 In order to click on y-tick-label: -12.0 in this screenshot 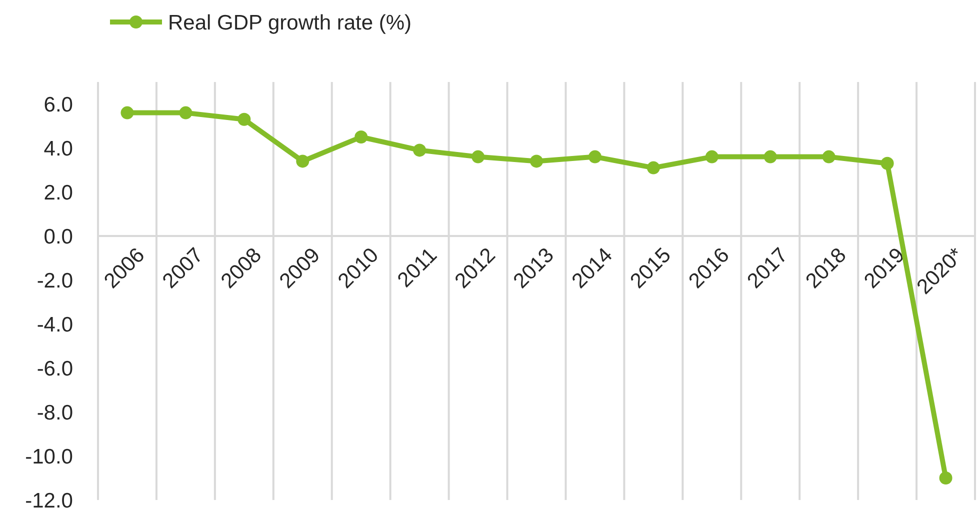, I will do `click(49, 500)`.